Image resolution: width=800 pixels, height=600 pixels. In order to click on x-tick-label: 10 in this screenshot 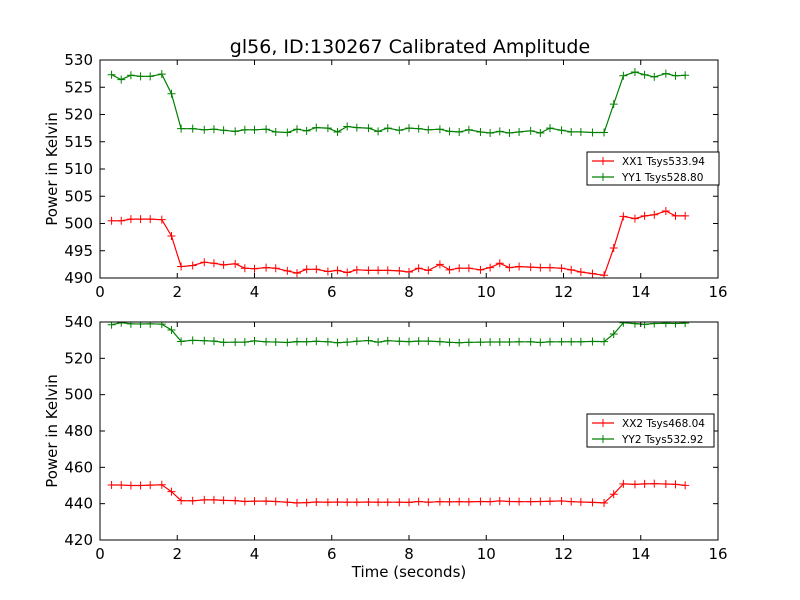, I will do `click(486, 292)`.